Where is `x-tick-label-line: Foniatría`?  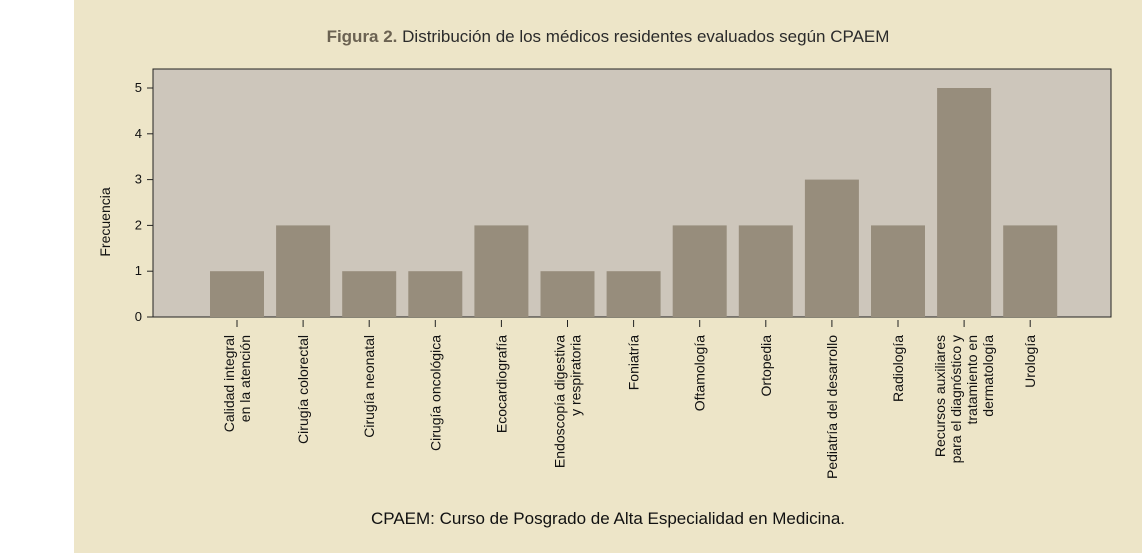 x-tick-label-line: Foniatría is located at coordinates (634, 362).